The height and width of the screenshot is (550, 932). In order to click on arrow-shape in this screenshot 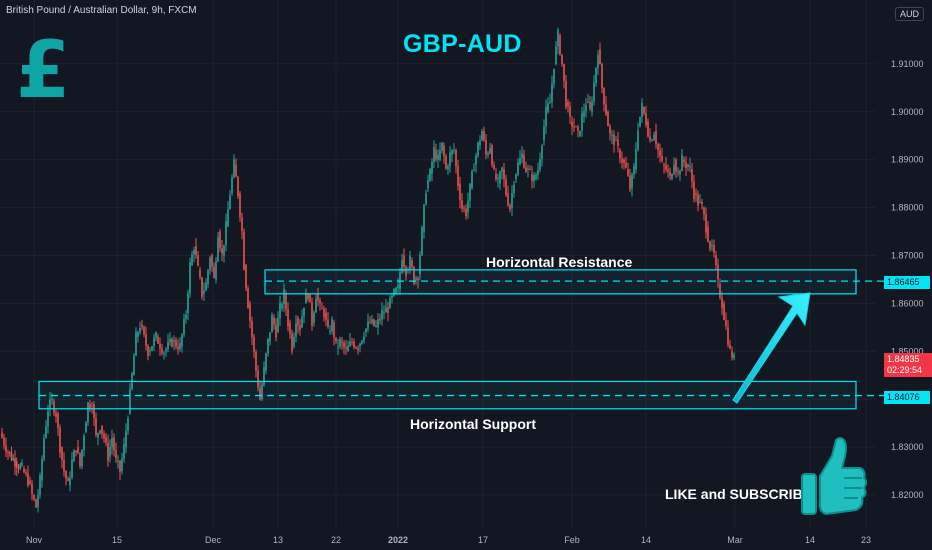, I will do `click(771, 348)`.